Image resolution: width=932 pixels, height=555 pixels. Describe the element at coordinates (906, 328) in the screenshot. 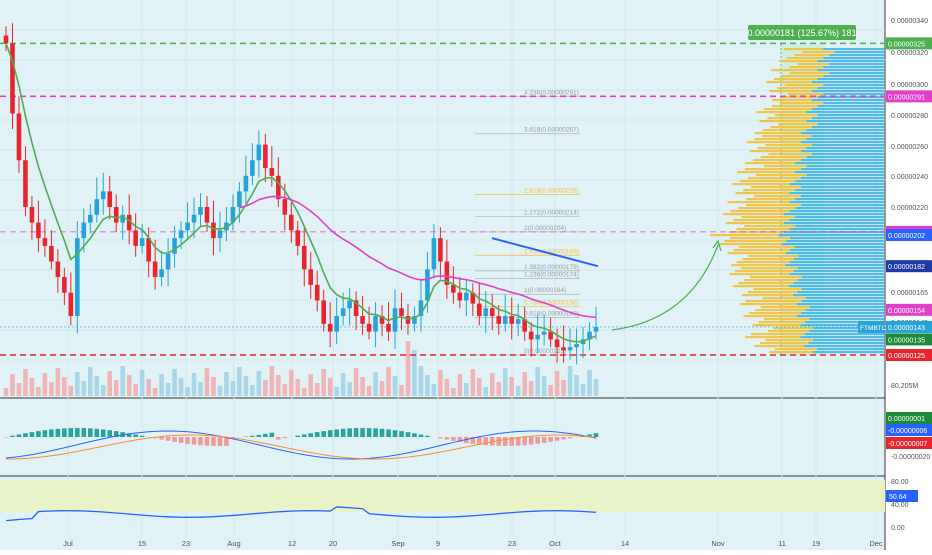

I see `price-label-text: 0.00000143` at that location.